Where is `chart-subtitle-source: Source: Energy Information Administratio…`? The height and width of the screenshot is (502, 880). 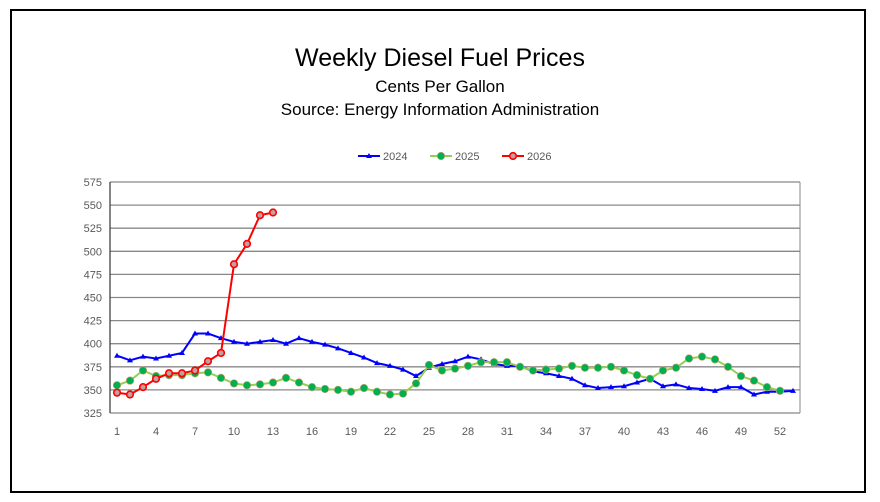
chart-subtitle-source: Source: Energy Information Administratio… is located at coordinates (440, 109).